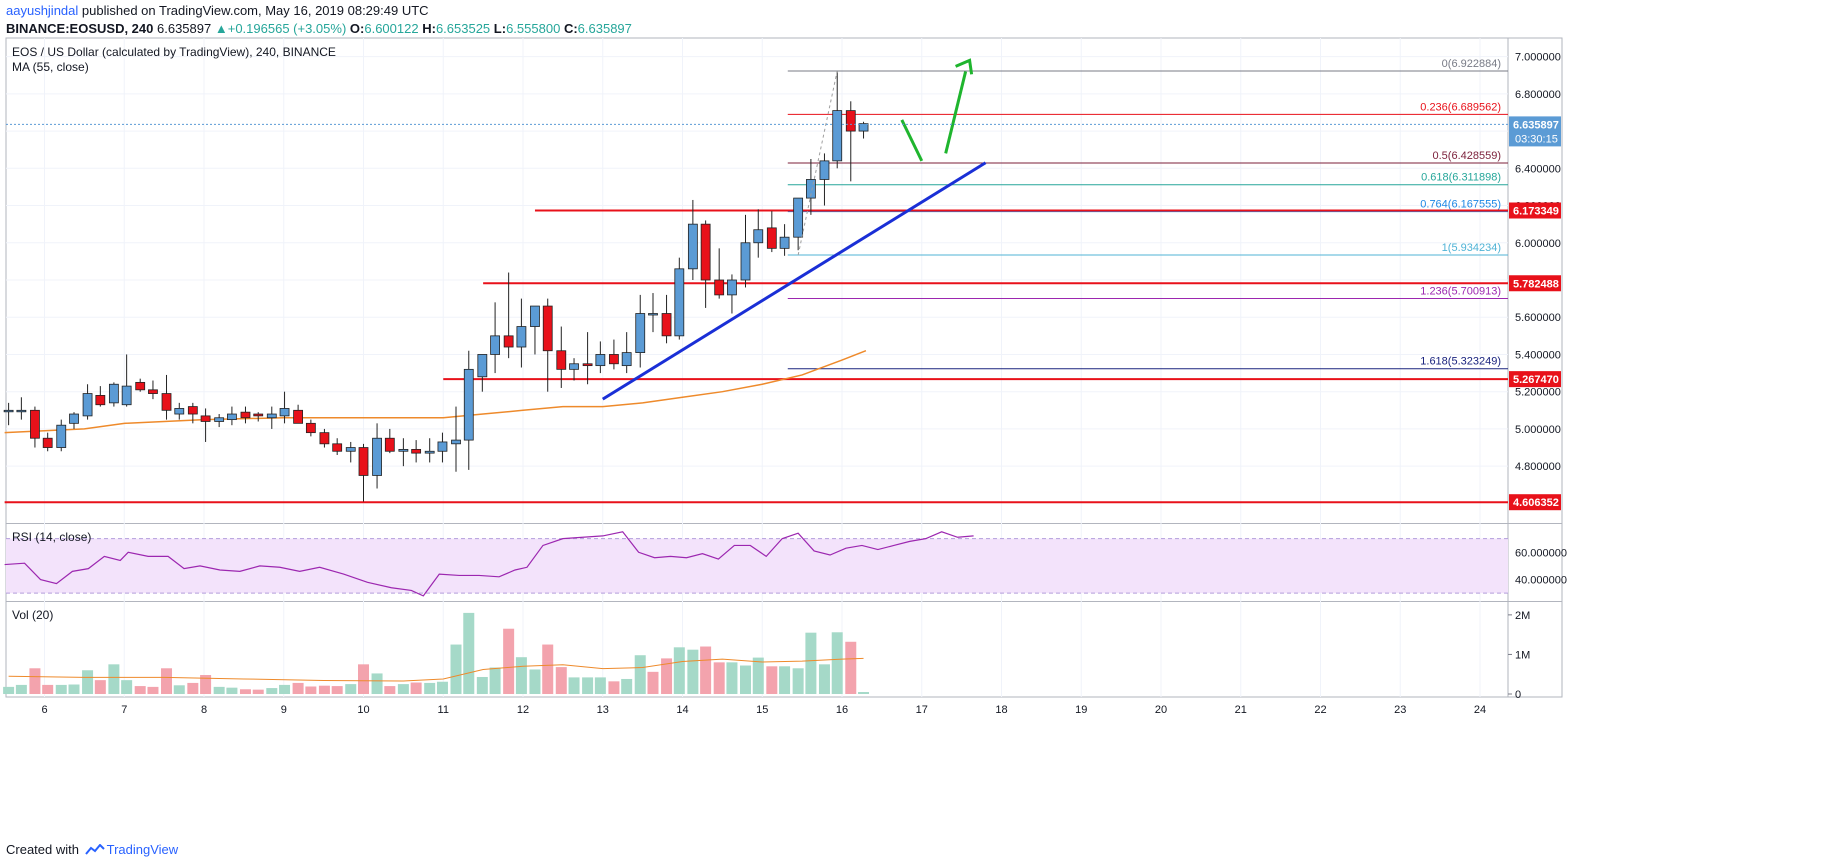 The height and width of the screenshot is (868, 1828). Describe the element at coordinates (1538, 95) in the screenshot. I see `y-tick-label: 6.800000` at that location.